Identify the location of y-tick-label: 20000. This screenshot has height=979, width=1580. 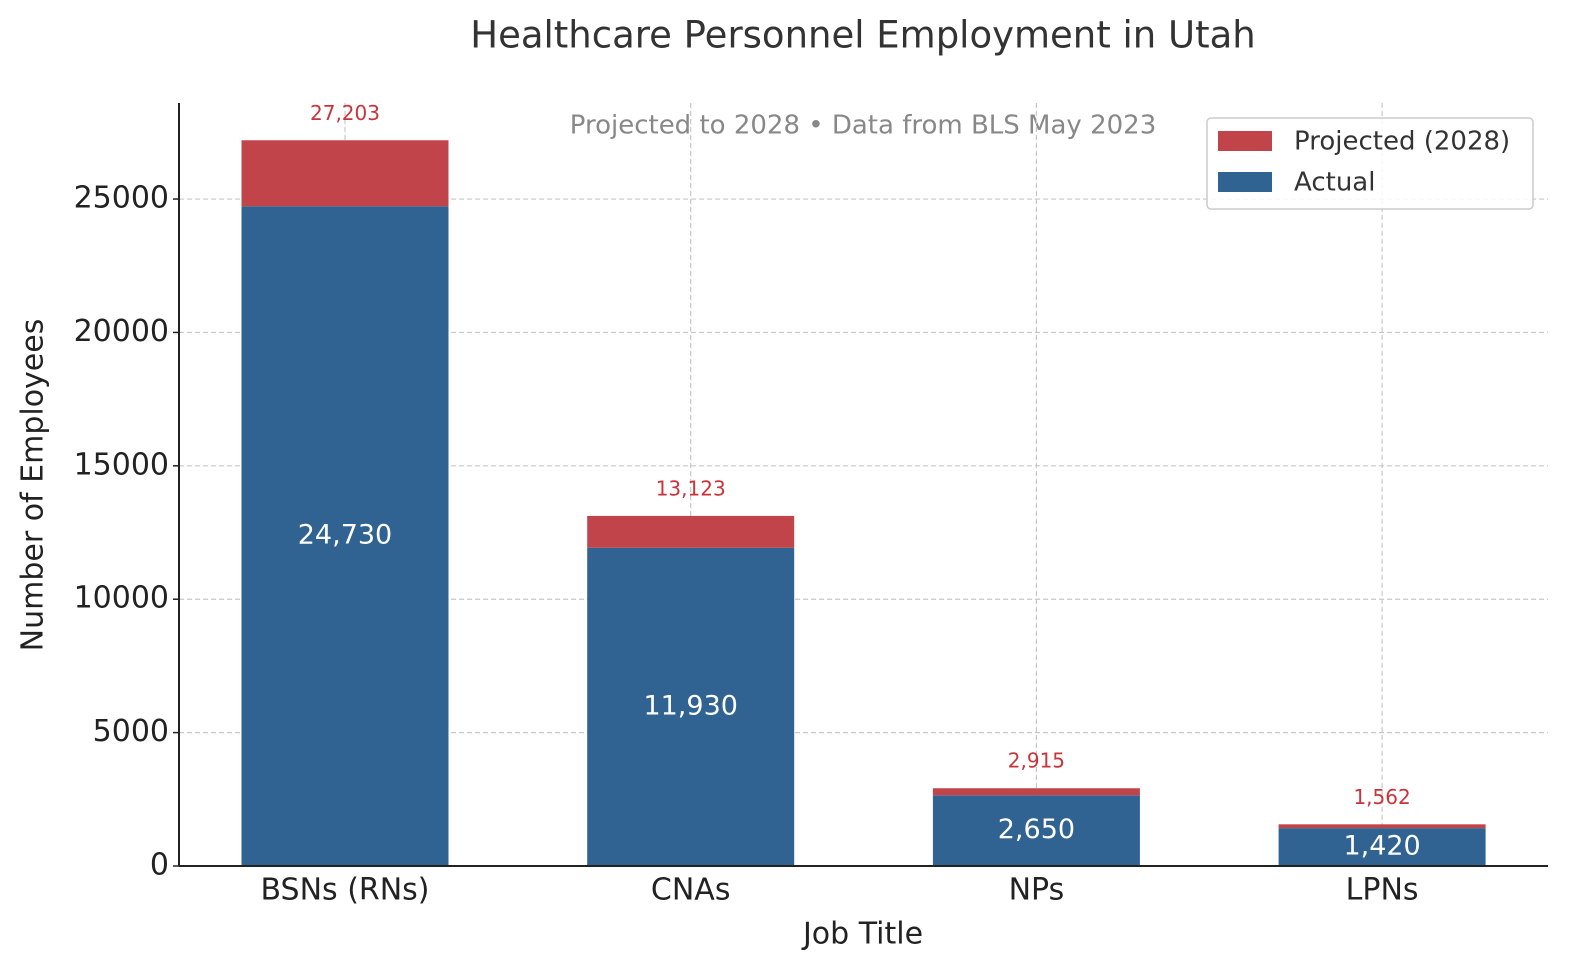
(121, 331).